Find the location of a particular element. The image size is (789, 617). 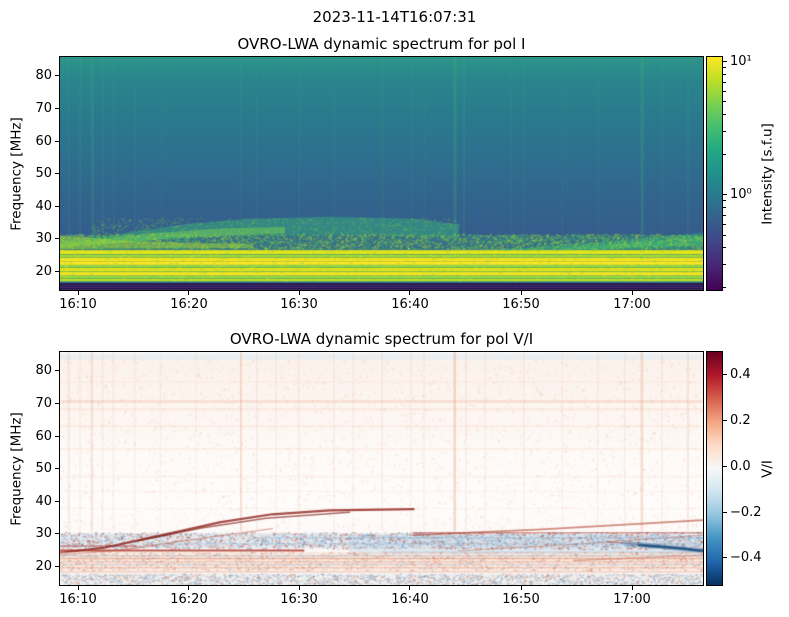

figure-suptitle: 2023-11-14T16:07:31 is located at coordinates (394, 17).